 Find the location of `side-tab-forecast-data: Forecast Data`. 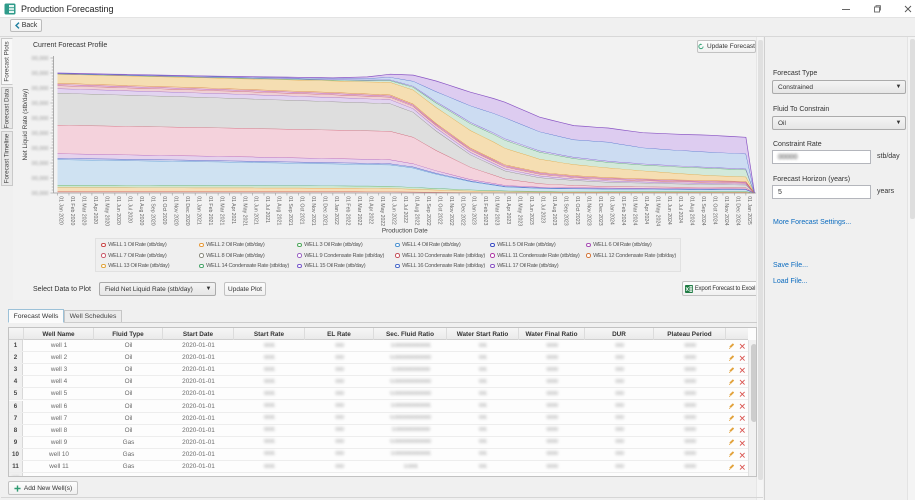

side-tab-forecast-data: Forecast Data is located at coordinates (7, 108).